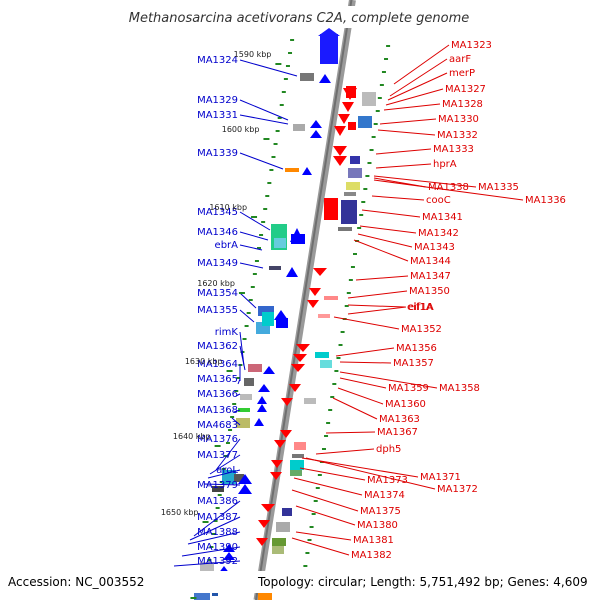 The width and height of the screenshot is (600, 600). I want to click on gene-label-left: MA1364, so click(217, 364).